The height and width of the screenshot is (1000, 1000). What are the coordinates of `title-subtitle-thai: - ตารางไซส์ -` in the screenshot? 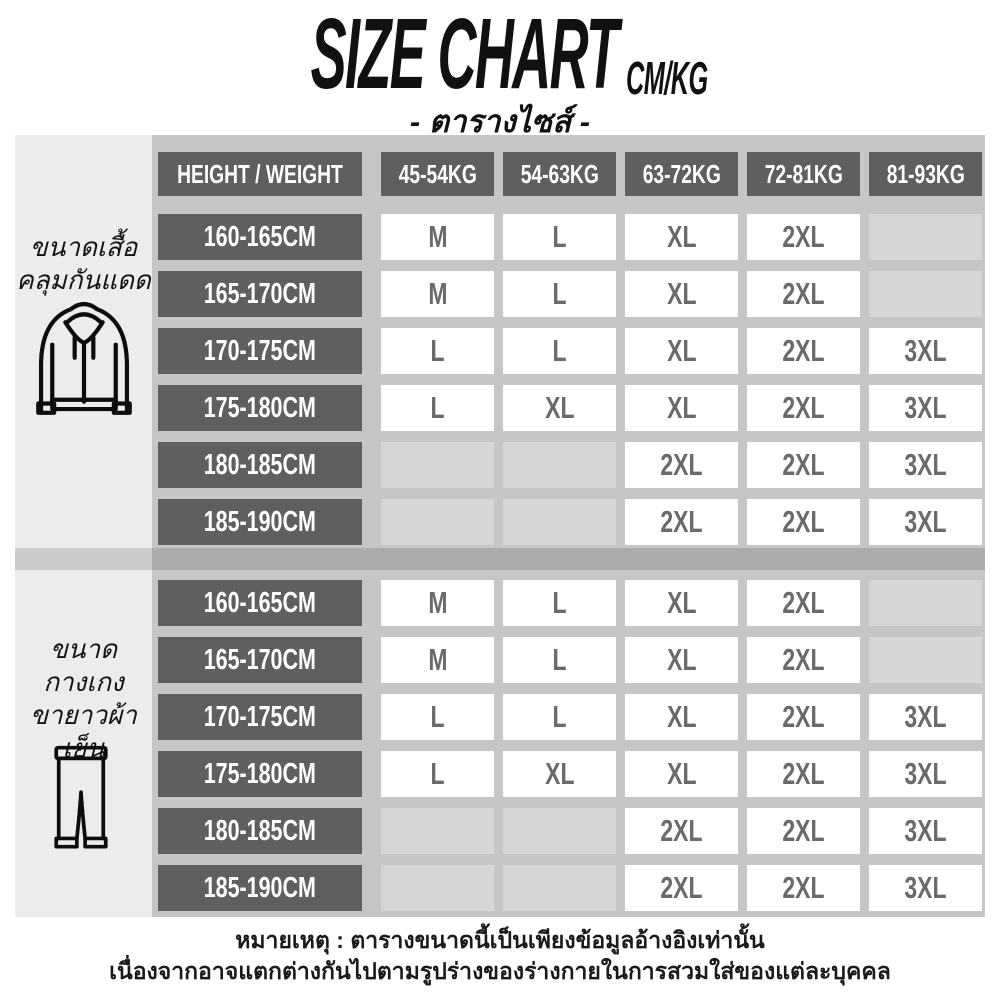 It's located at (500, 121).